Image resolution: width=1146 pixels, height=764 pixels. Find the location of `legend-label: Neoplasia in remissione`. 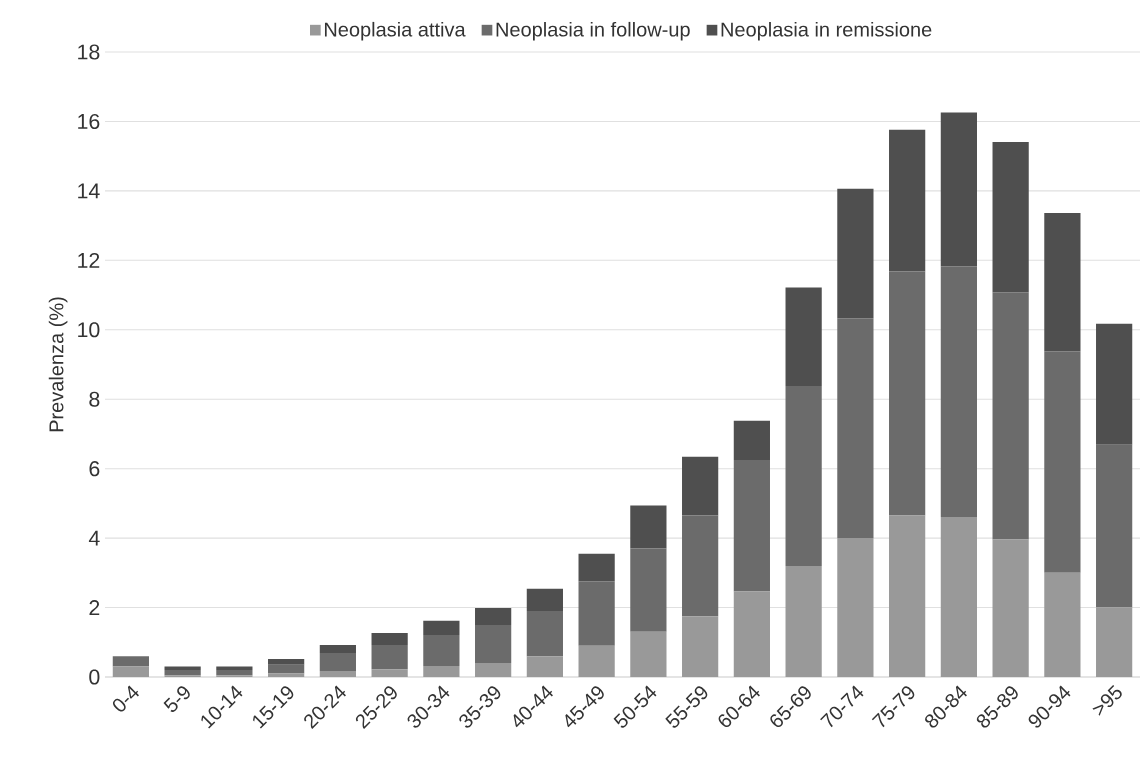

legend-label: Neoplasia in remissione is located at coordinates (826, 31).